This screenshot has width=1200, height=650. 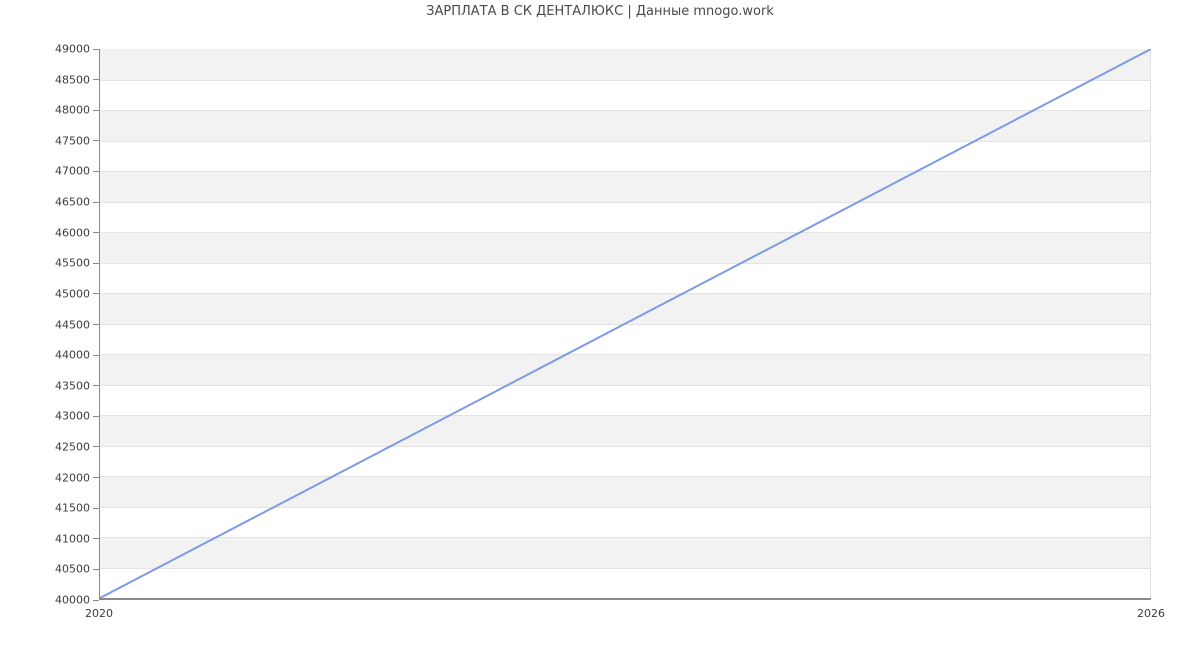 I want to click on y-tick-label: 49000, so click(x=72, y=49).